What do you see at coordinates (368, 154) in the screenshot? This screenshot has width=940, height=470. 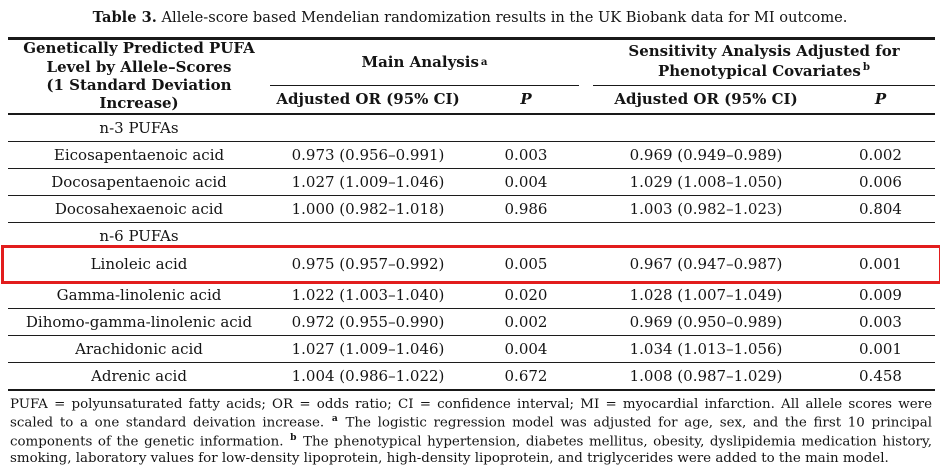 I see `main-or-value: 0.973 (0.956–0.991)` at bounding box center [368, 154].